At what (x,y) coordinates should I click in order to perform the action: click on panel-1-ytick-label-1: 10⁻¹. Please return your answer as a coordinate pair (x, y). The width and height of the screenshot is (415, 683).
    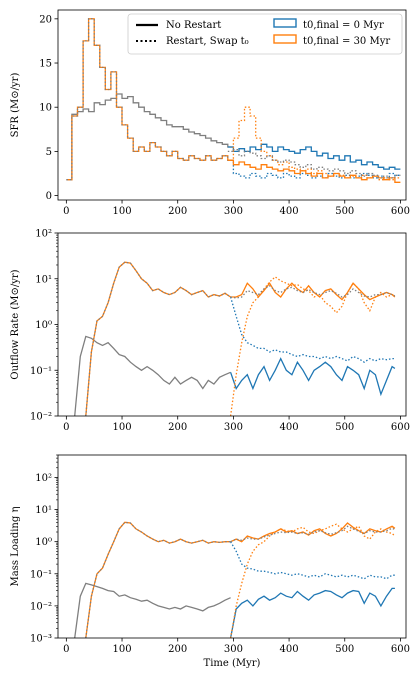
    Looking at the image, I should click on (41, 371).